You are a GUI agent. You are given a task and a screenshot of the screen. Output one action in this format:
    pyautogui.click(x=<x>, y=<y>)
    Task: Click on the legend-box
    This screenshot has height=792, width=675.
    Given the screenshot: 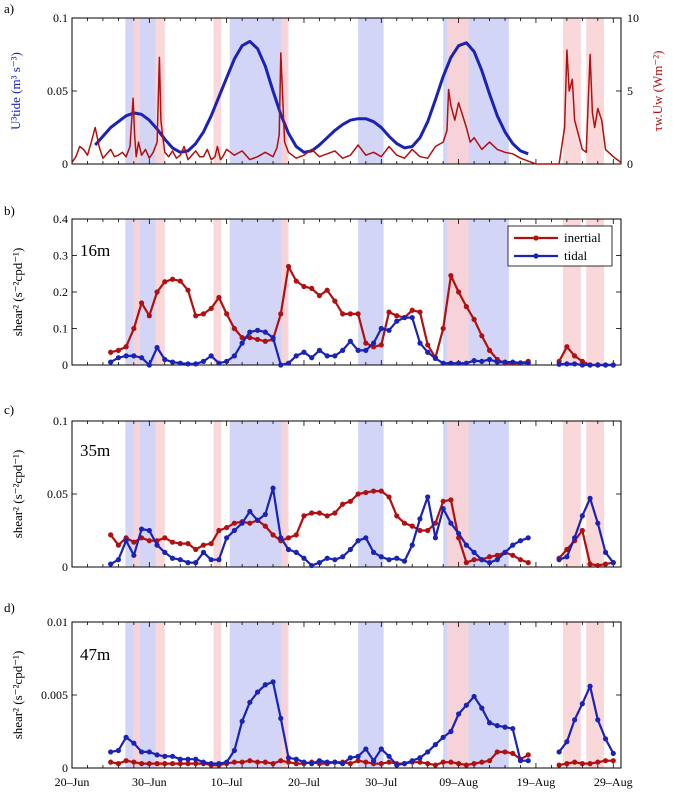 What is the action you would take?
    pyautogui.click(x=560, y=246)
    